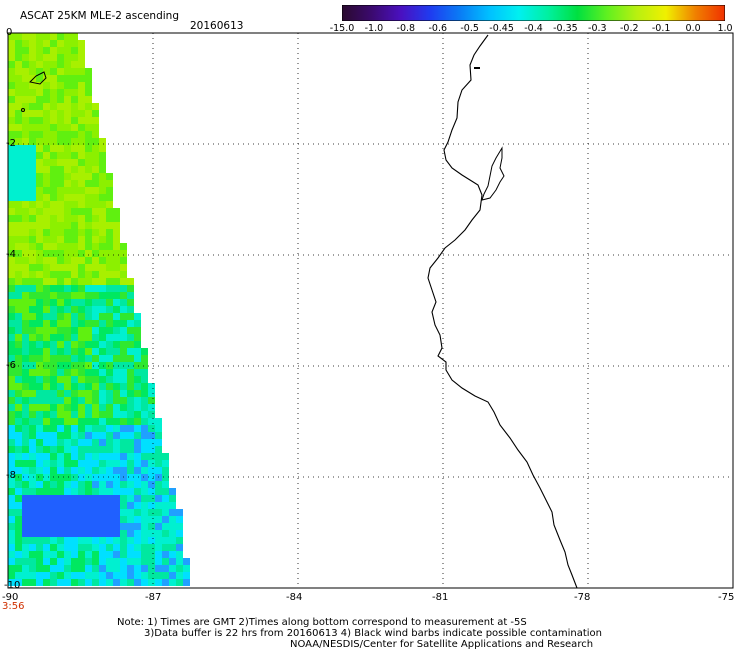  What do you see at coordinates (217, 26) in the screenshot?
I see `product-date: 20160613` at bounding box center [217, 26].